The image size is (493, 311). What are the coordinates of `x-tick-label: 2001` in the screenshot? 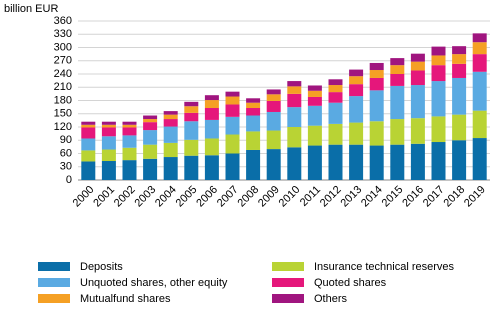 It's located at (104, 197).